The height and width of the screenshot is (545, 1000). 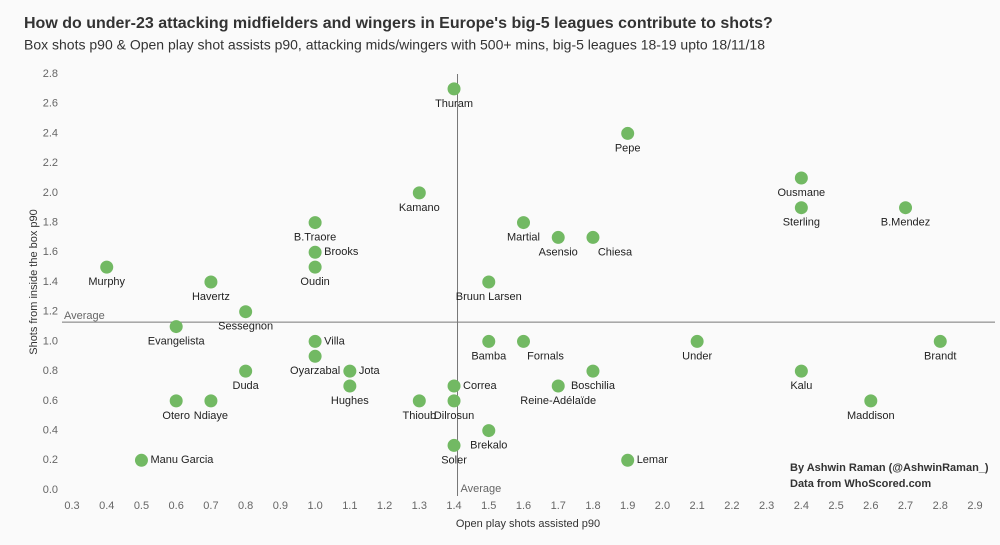 What do you see at coordinates (731, 506) in the screenshot?
I see `x-tick-label: 2.2` at bounding box center [731, 506].